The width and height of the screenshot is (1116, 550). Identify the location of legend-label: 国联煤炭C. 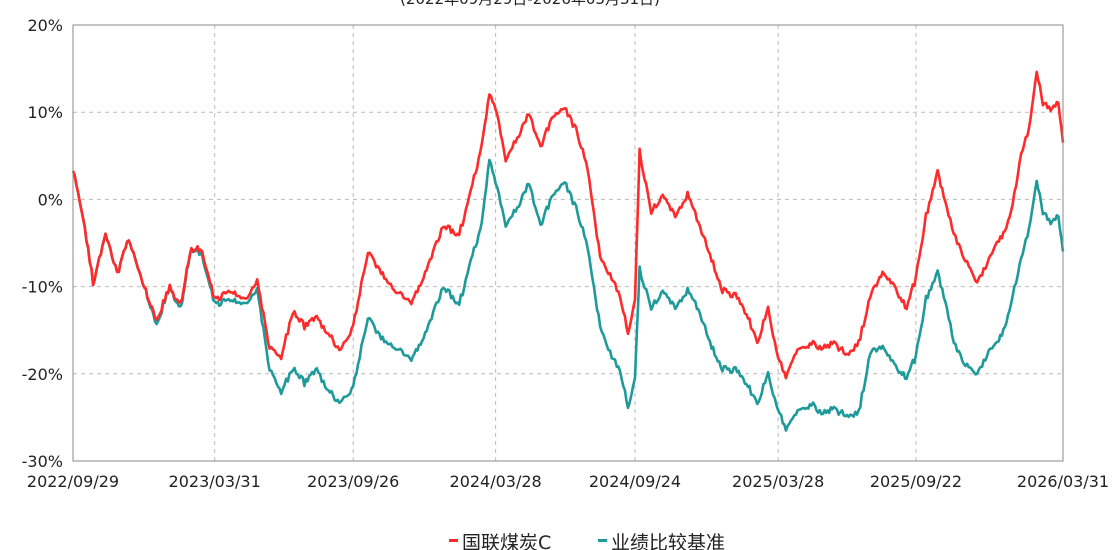
(506, 541).